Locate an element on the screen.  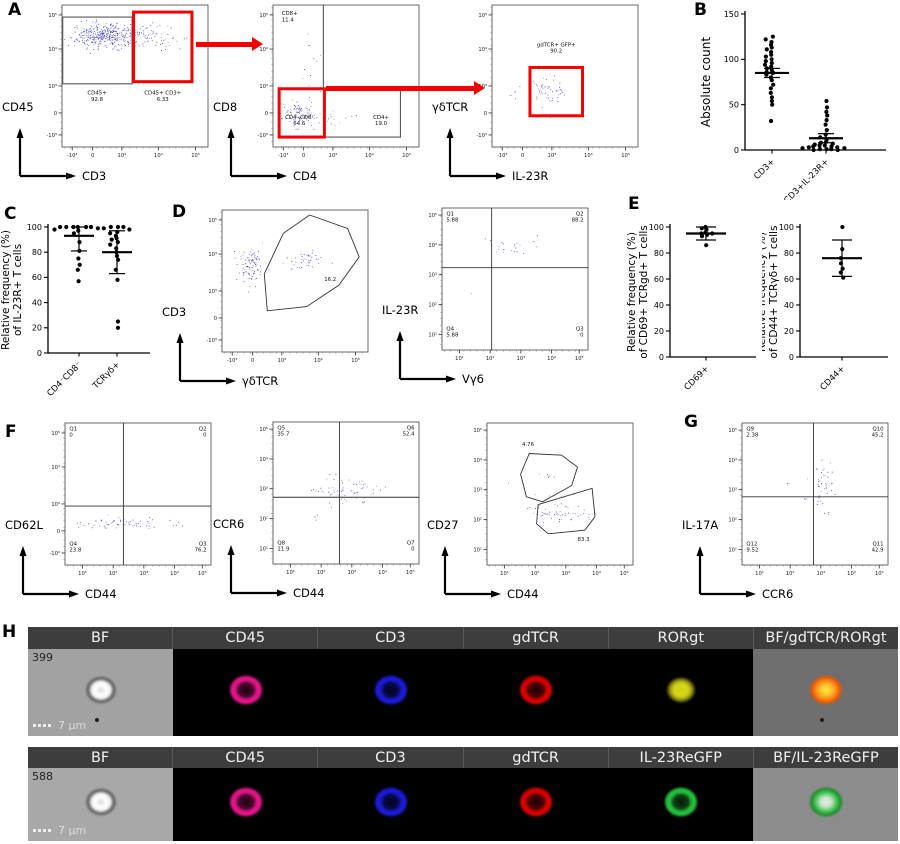
cell-image-brightfield is located at coordinates (100, 802).